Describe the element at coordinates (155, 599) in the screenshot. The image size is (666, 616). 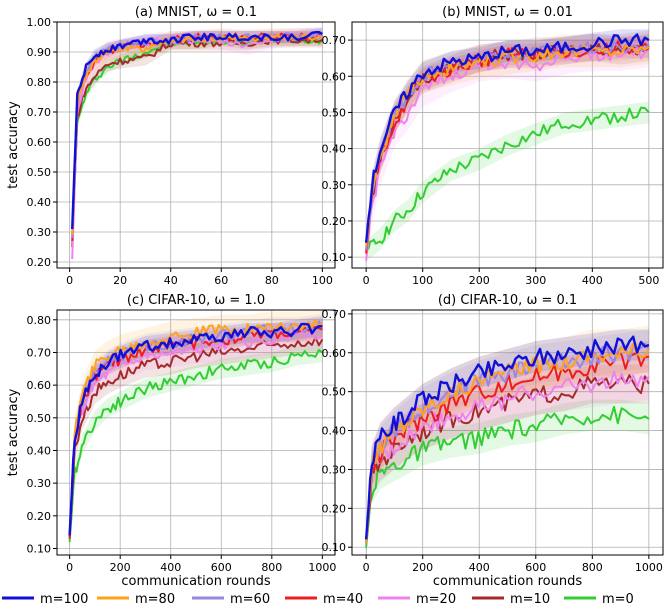
I see `legend-label: m=80` at that location.